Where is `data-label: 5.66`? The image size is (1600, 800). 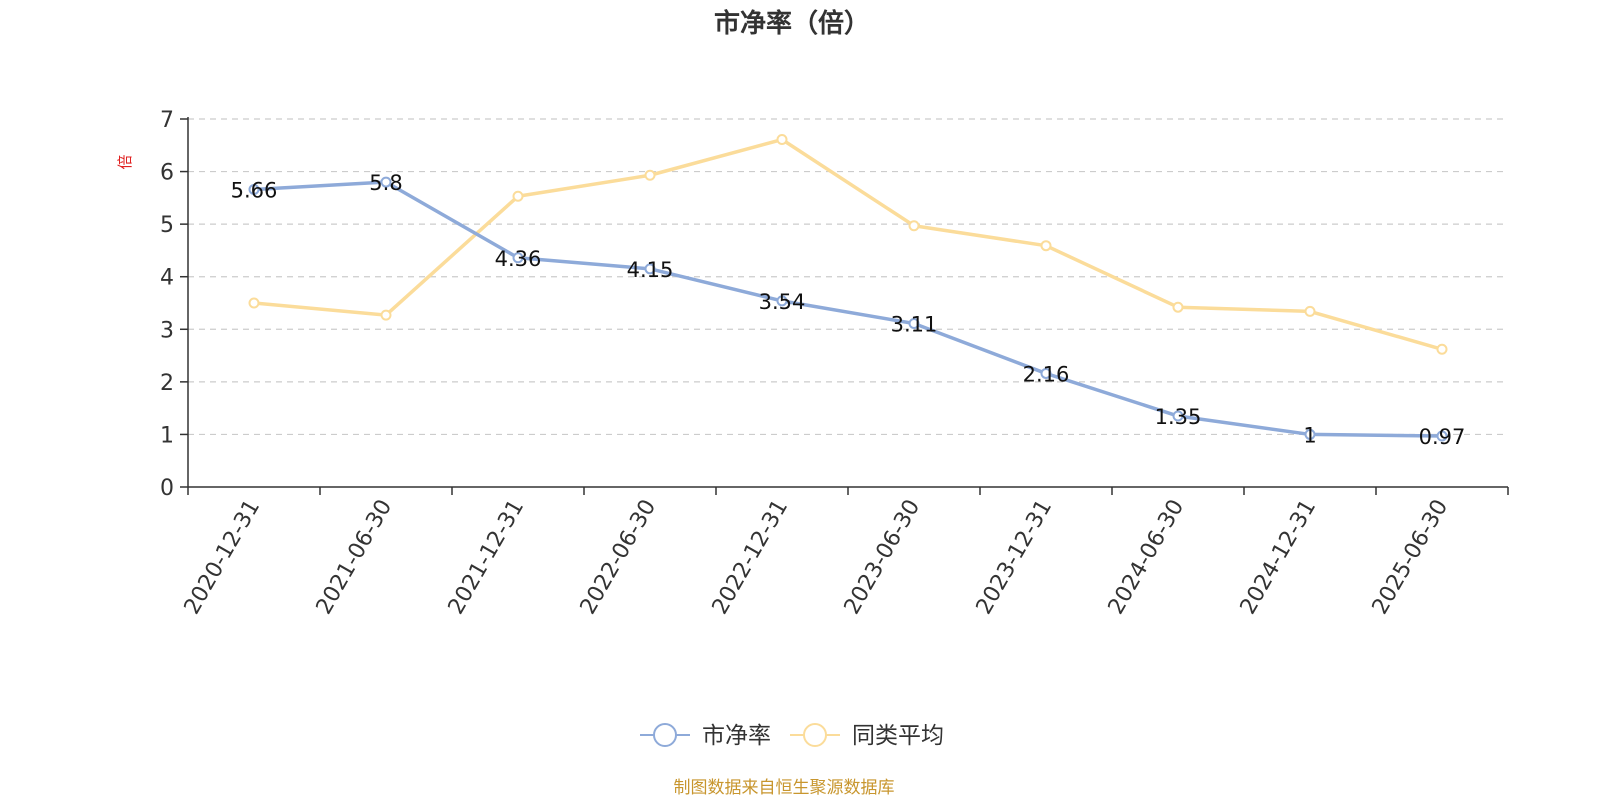 data-label: 5.66 is located at coordinates (254, 190).